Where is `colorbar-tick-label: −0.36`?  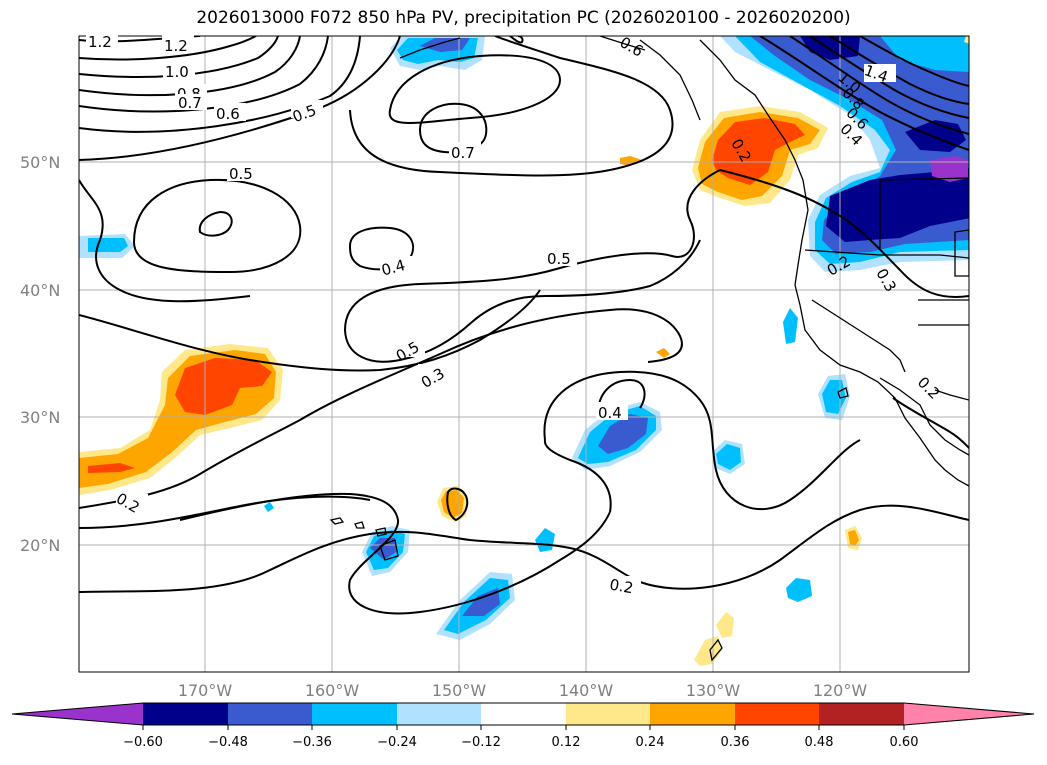
colorbar-tick-label: −0.36 is located at coordinates (312, 742).